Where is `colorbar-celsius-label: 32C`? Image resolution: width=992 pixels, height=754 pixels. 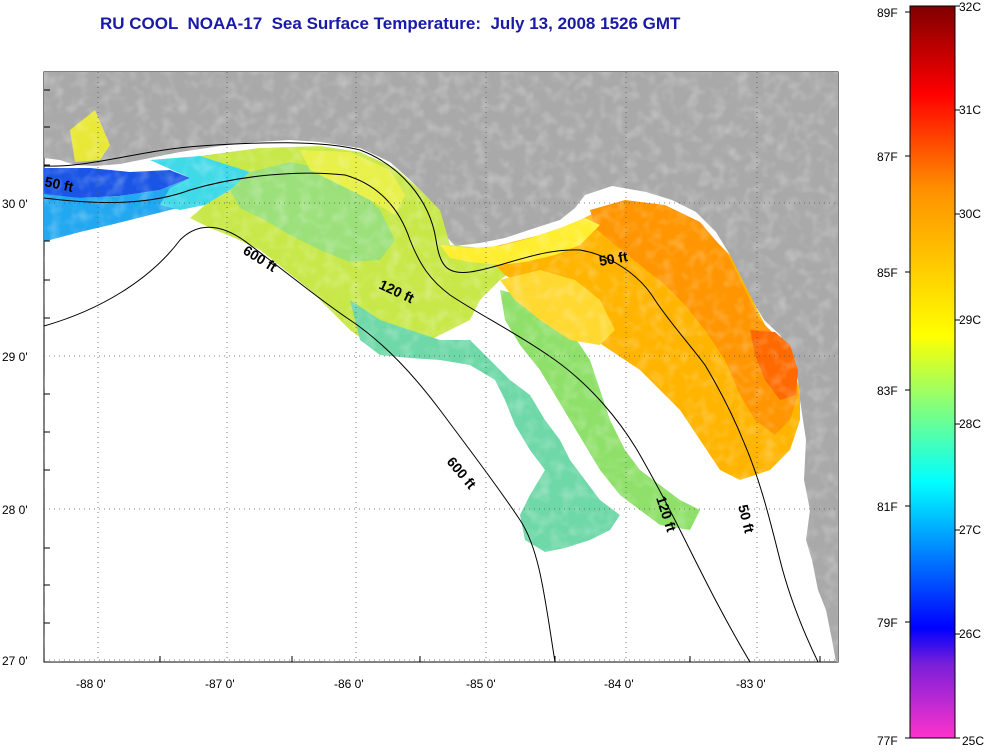 colorbar-celsius-label: 32C is located at coordinates (970, 7).